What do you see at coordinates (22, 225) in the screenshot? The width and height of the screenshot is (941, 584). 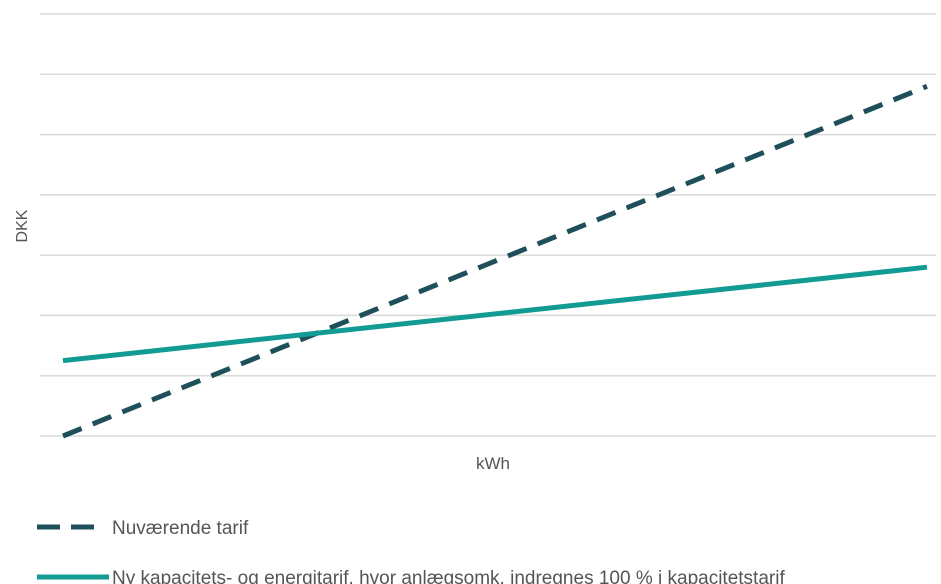 I see `y-axis-label: DKK` at bounding box center [22, 225].